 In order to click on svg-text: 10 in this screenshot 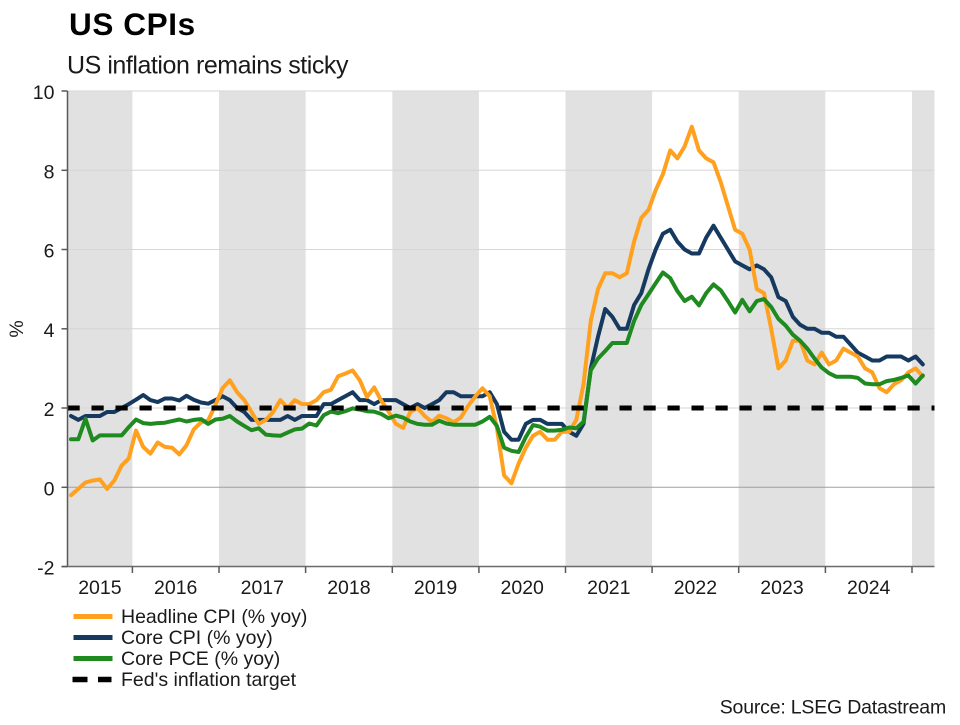, I will do `click(44, 93)`.